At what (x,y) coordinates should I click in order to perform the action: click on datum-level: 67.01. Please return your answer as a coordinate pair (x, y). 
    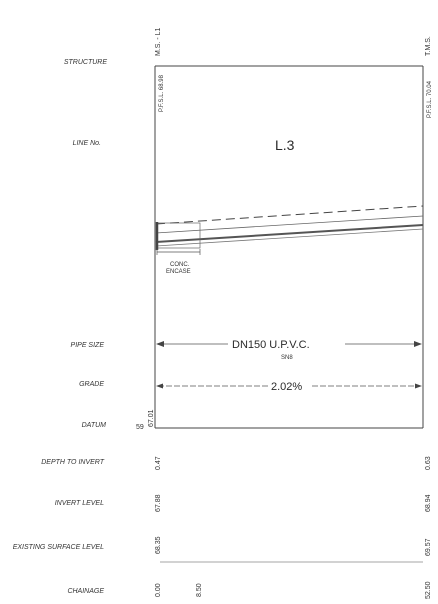
    Looking at the image, I should click on (151, 418).